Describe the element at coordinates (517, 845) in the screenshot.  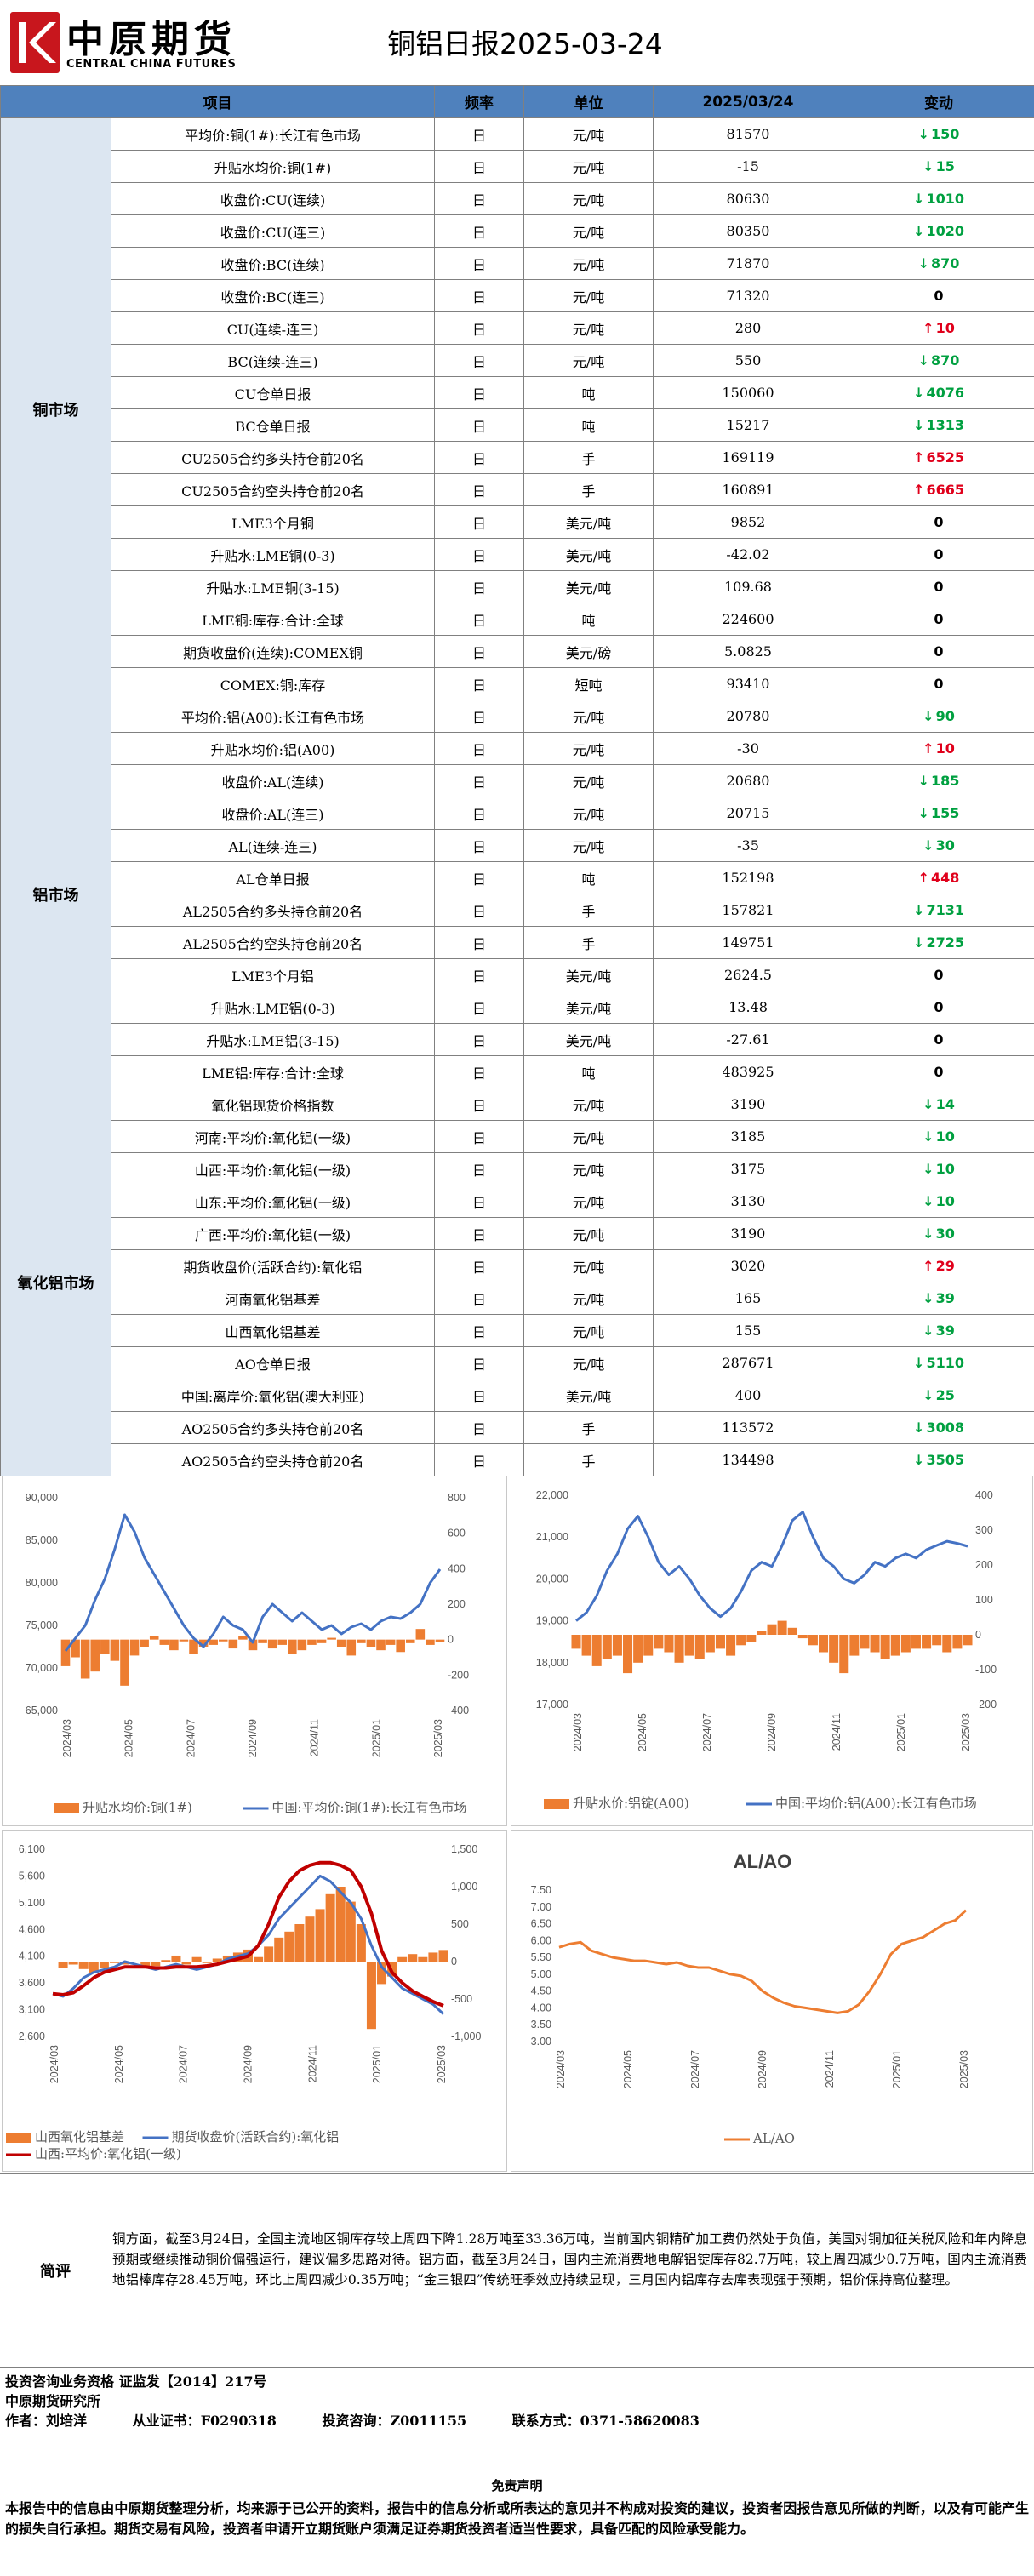
I see `table-row: AL(连续-连三) 日元/吨 -35 ↓ 30` at that location.